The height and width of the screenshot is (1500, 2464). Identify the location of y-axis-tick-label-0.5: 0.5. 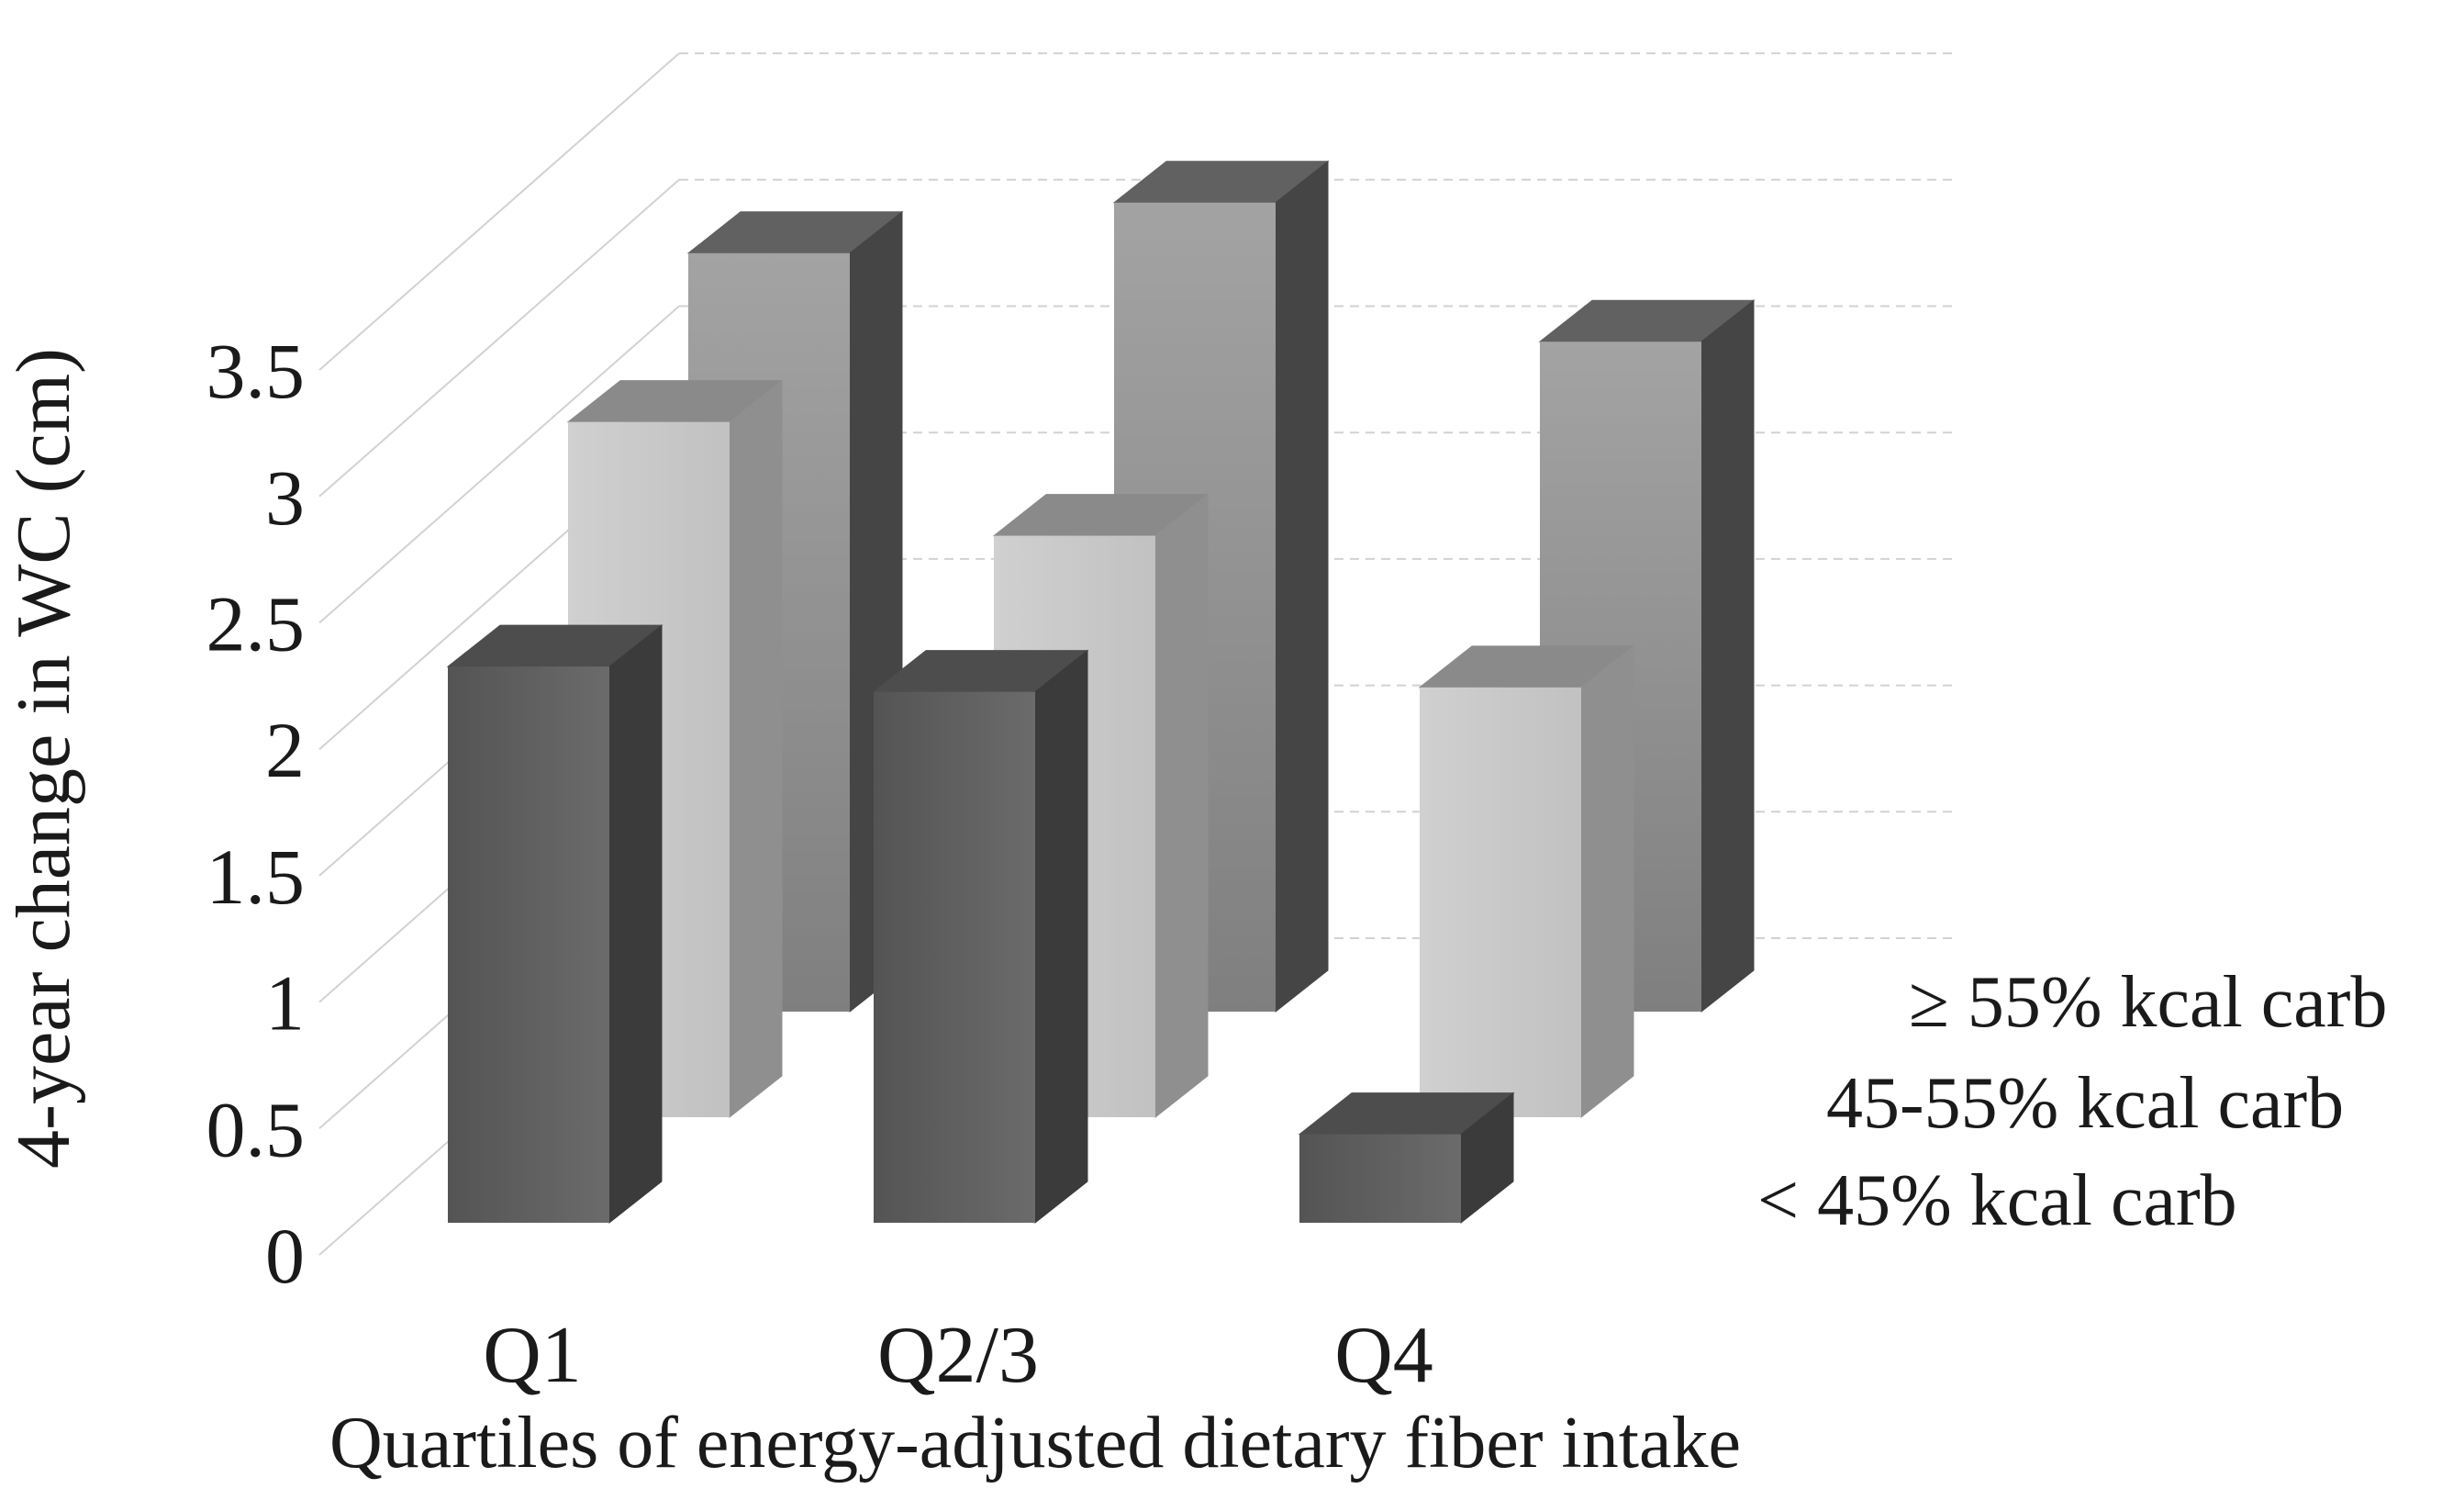
(256, 1129).